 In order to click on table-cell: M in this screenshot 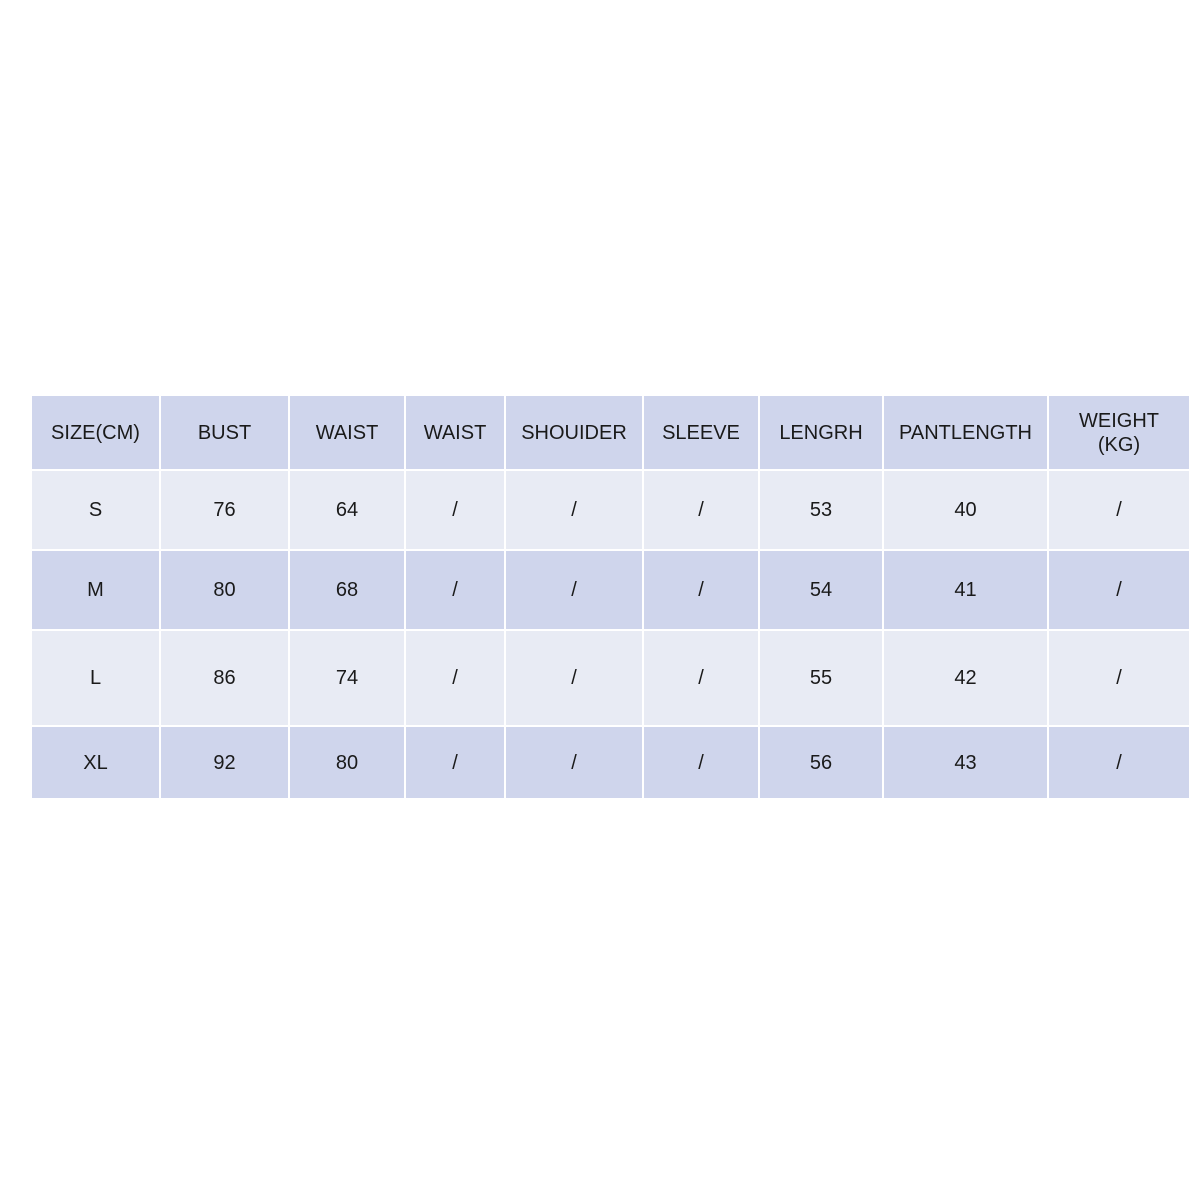, I will do `click(95, 590)`.